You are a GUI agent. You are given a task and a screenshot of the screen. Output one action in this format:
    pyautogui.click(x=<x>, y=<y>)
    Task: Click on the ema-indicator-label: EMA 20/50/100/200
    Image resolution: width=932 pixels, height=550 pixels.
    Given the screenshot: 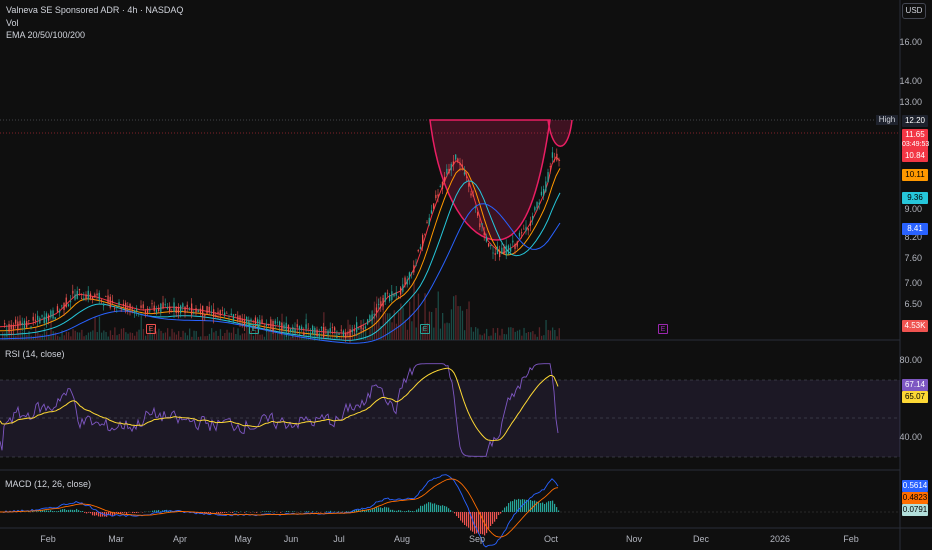 What is the action you would take?
    pyautogui.click(x=46, y=35)
    